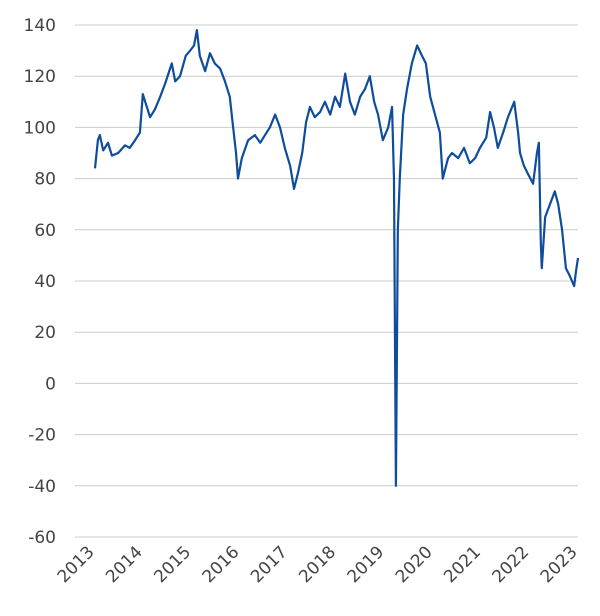 This screenshot has width=600, height=616. I want to click on x-tick-label: 2017, so click(269, 564).